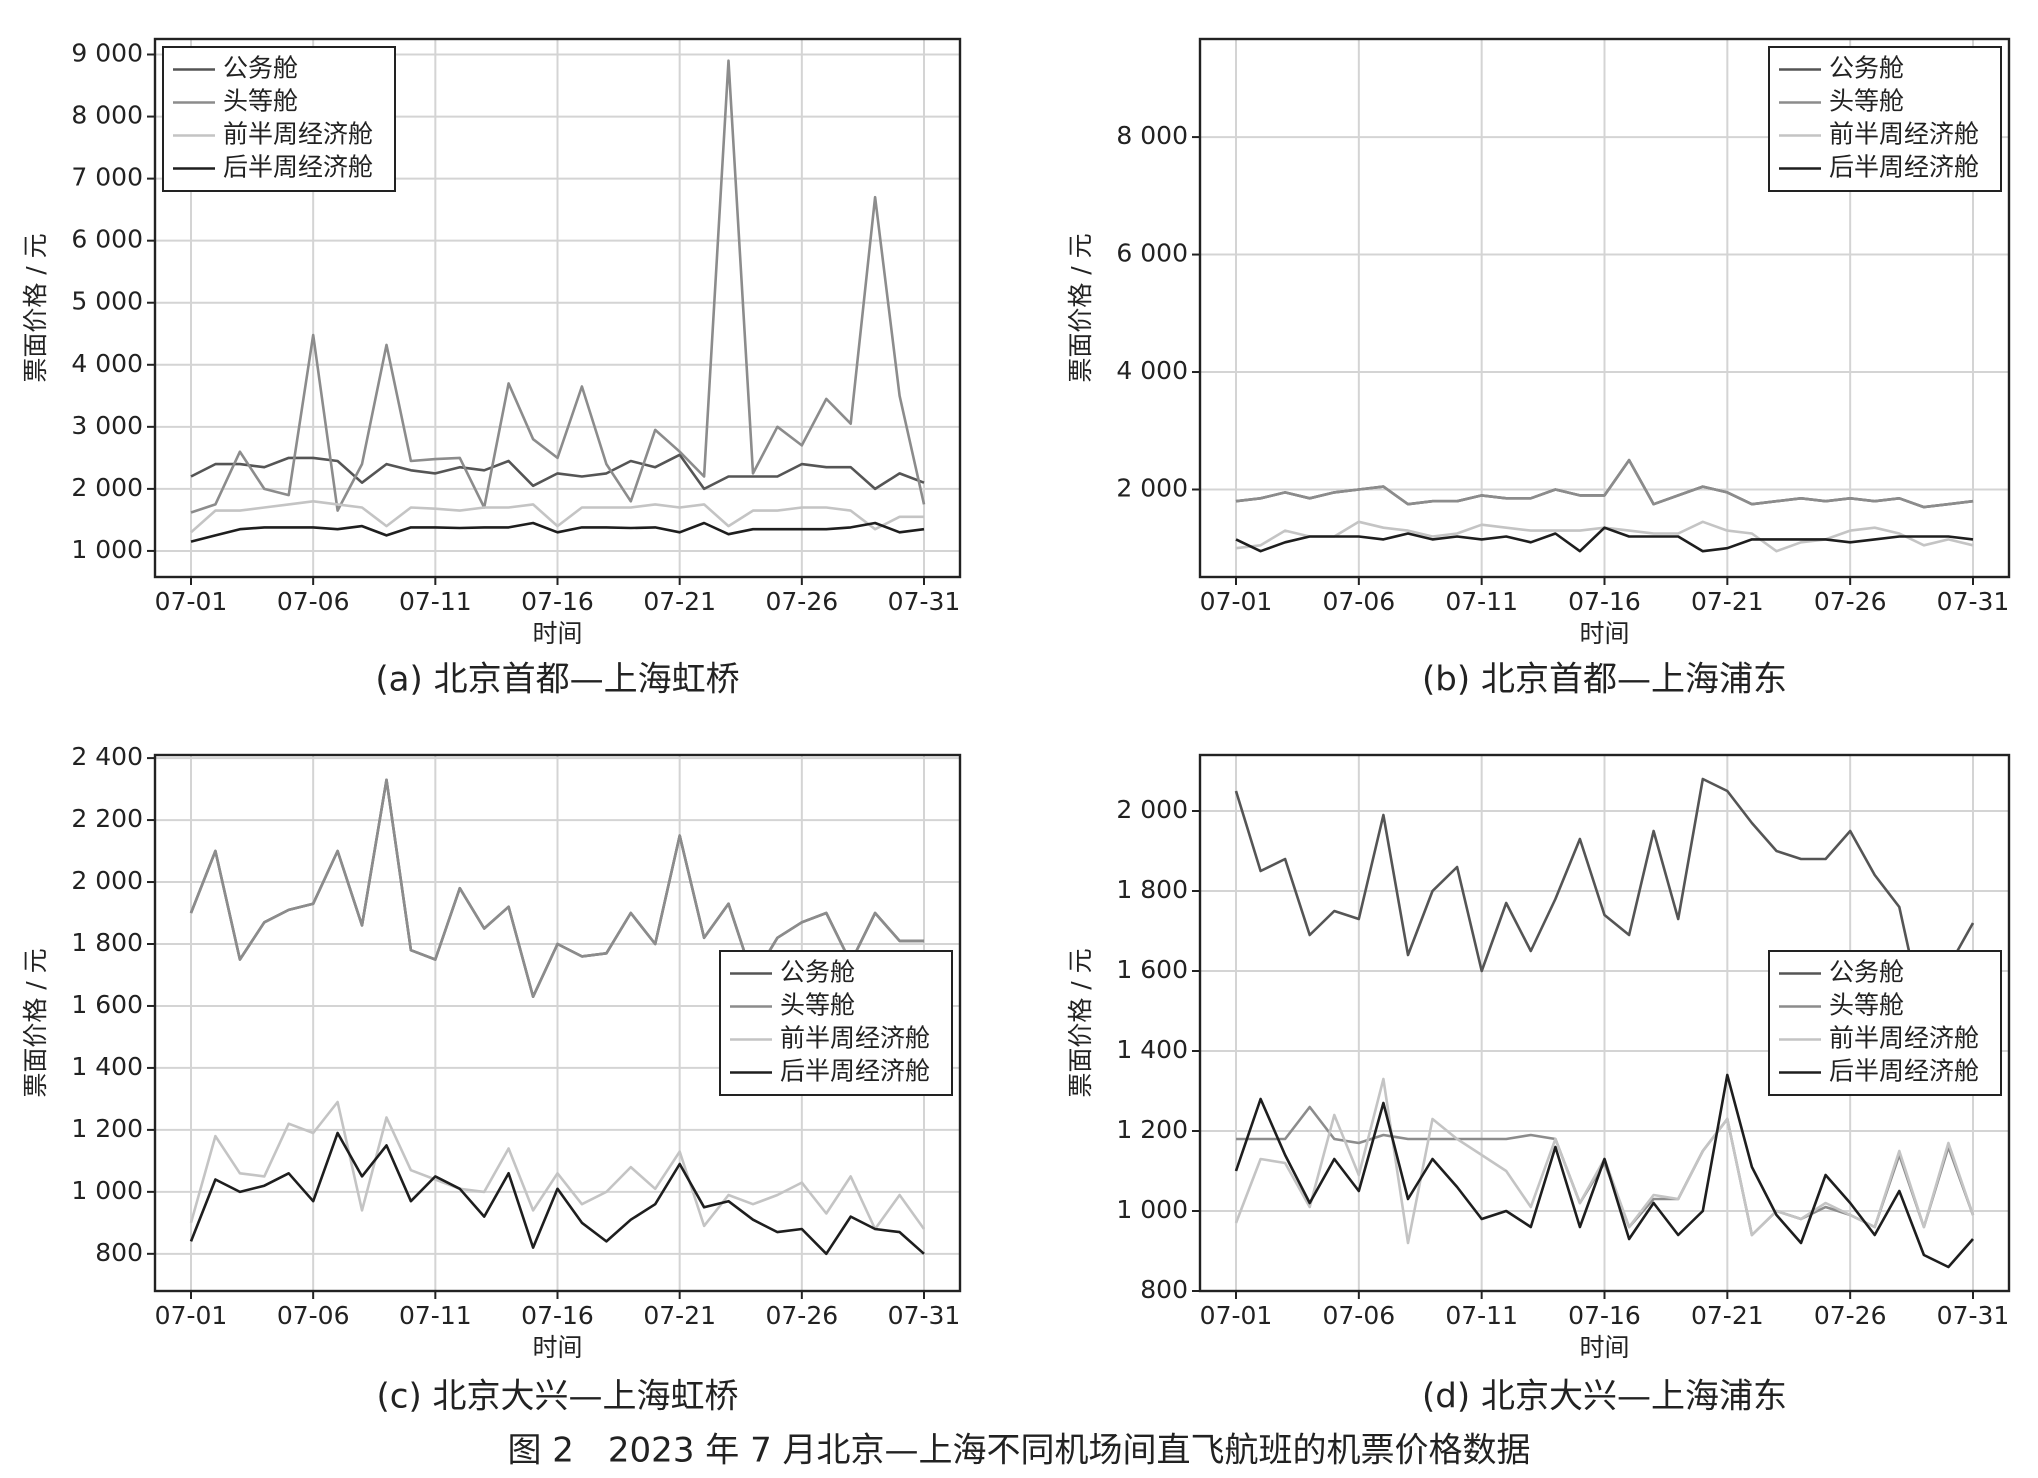 Image resolution: width=2038 pixels, height=1478 pixels. Describe the element at coordinates (1018, 1451) in the screenshot. I see `figure-caption: 图 2 2023 年 7 月北京—上海不同机场间直飞航班的机票价格数据` at that location.